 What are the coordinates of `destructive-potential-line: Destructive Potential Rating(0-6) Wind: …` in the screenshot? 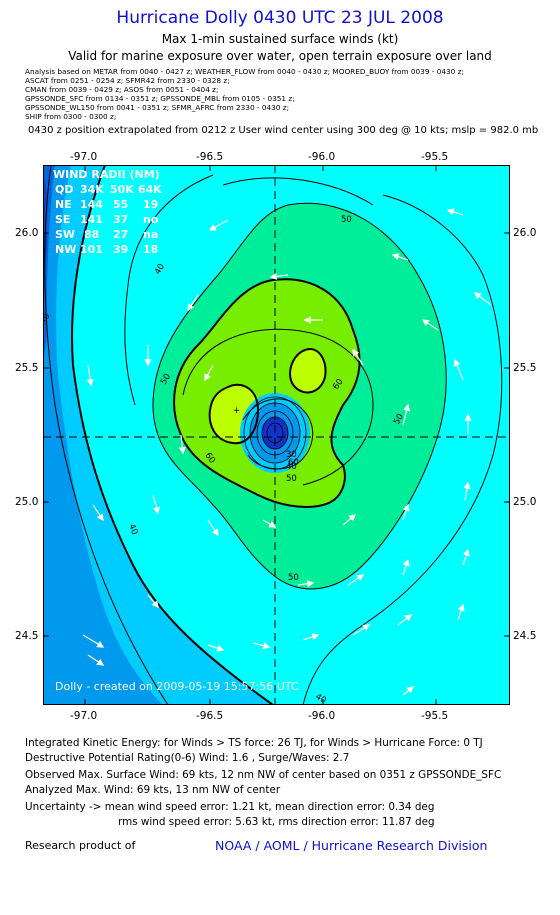 It's located at (187, 758).